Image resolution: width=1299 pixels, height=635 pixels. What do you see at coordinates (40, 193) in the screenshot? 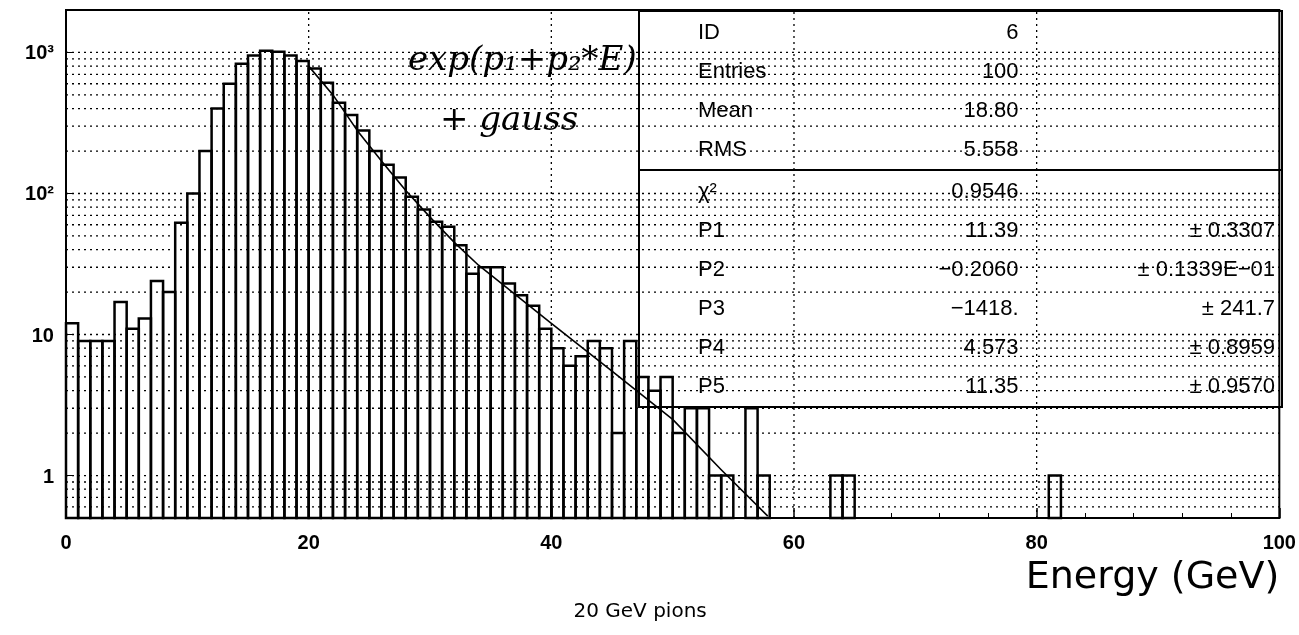
I see `y-tick-label: 10²` at bounding box center [40, 193].